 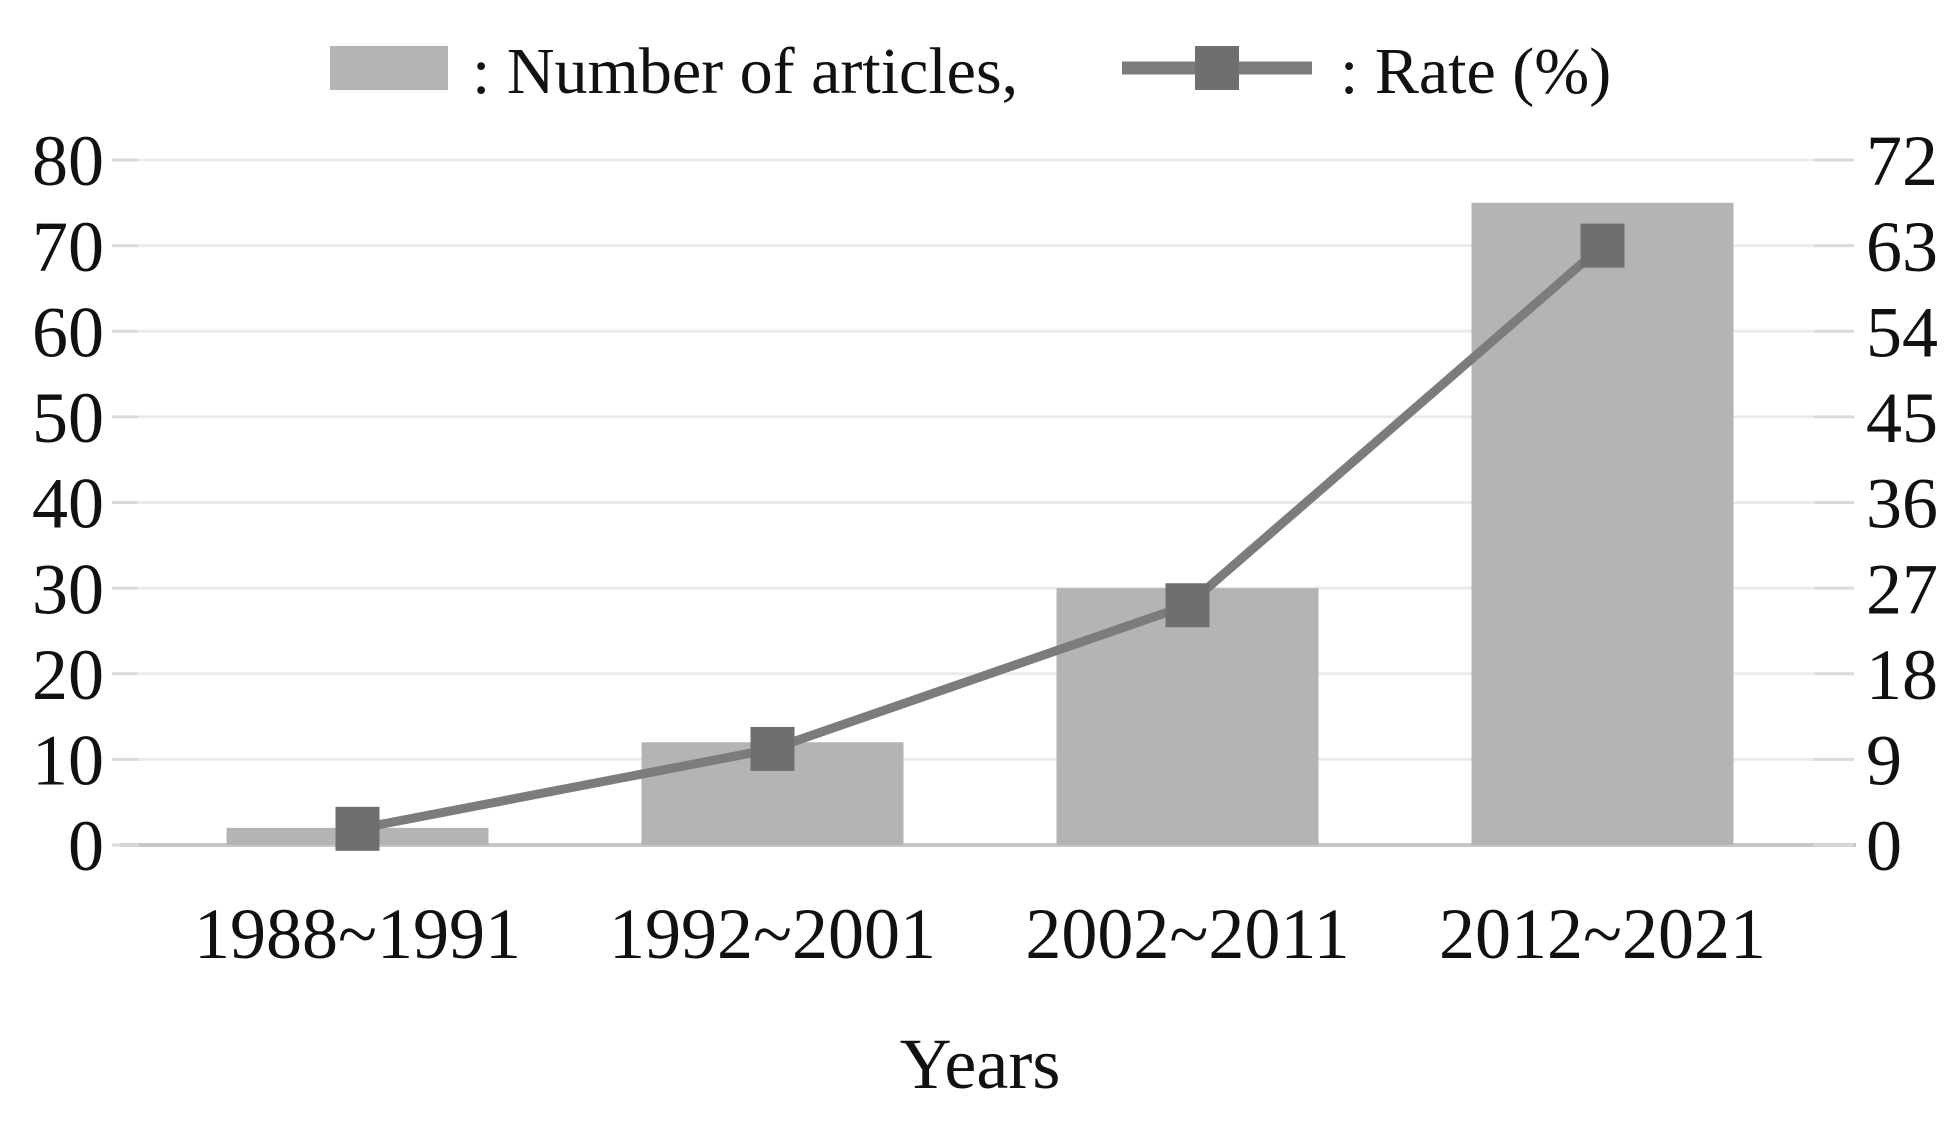 I want to click on chart-legend: : Number of articles, : Rate (%), so click(x=970, y=71).